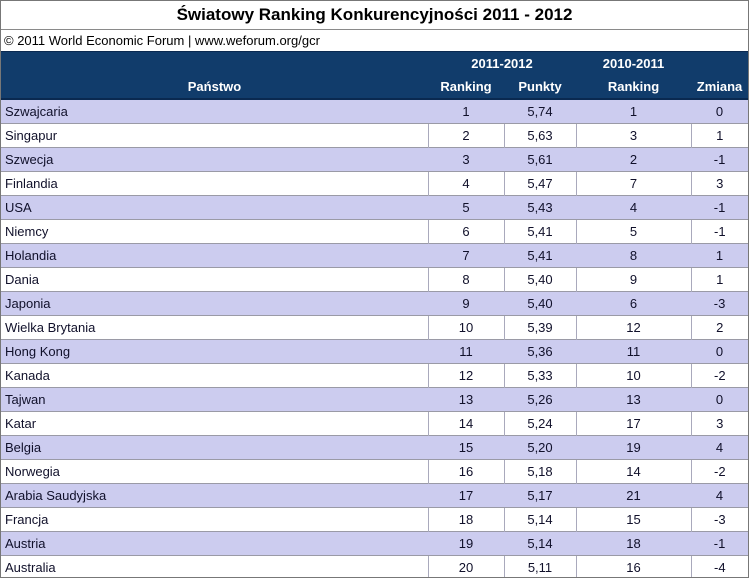  Describe the element at coordinates (465, 375) in the screenshot. I see `rank-2011-cell: 12` at that location.